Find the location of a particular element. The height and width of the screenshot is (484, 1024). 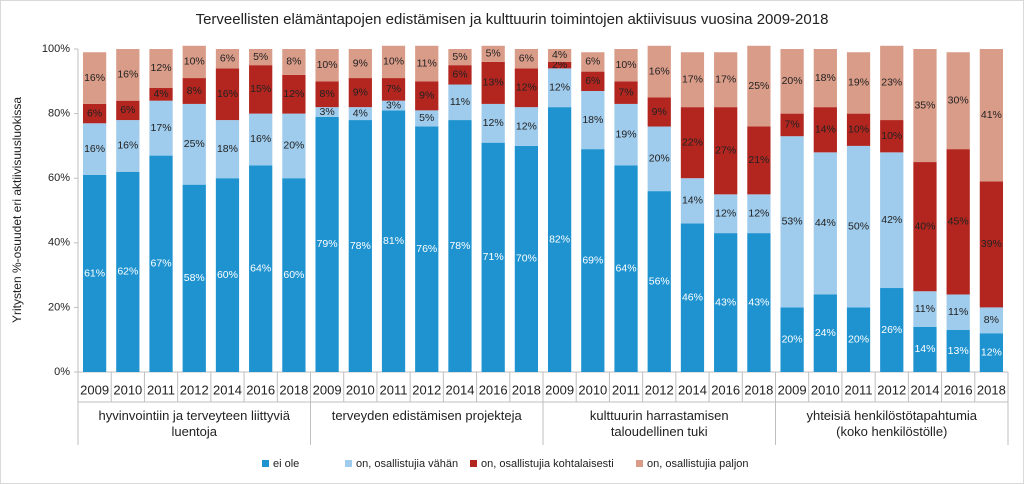

data-label: 11% is located at coordinates (427, 63).